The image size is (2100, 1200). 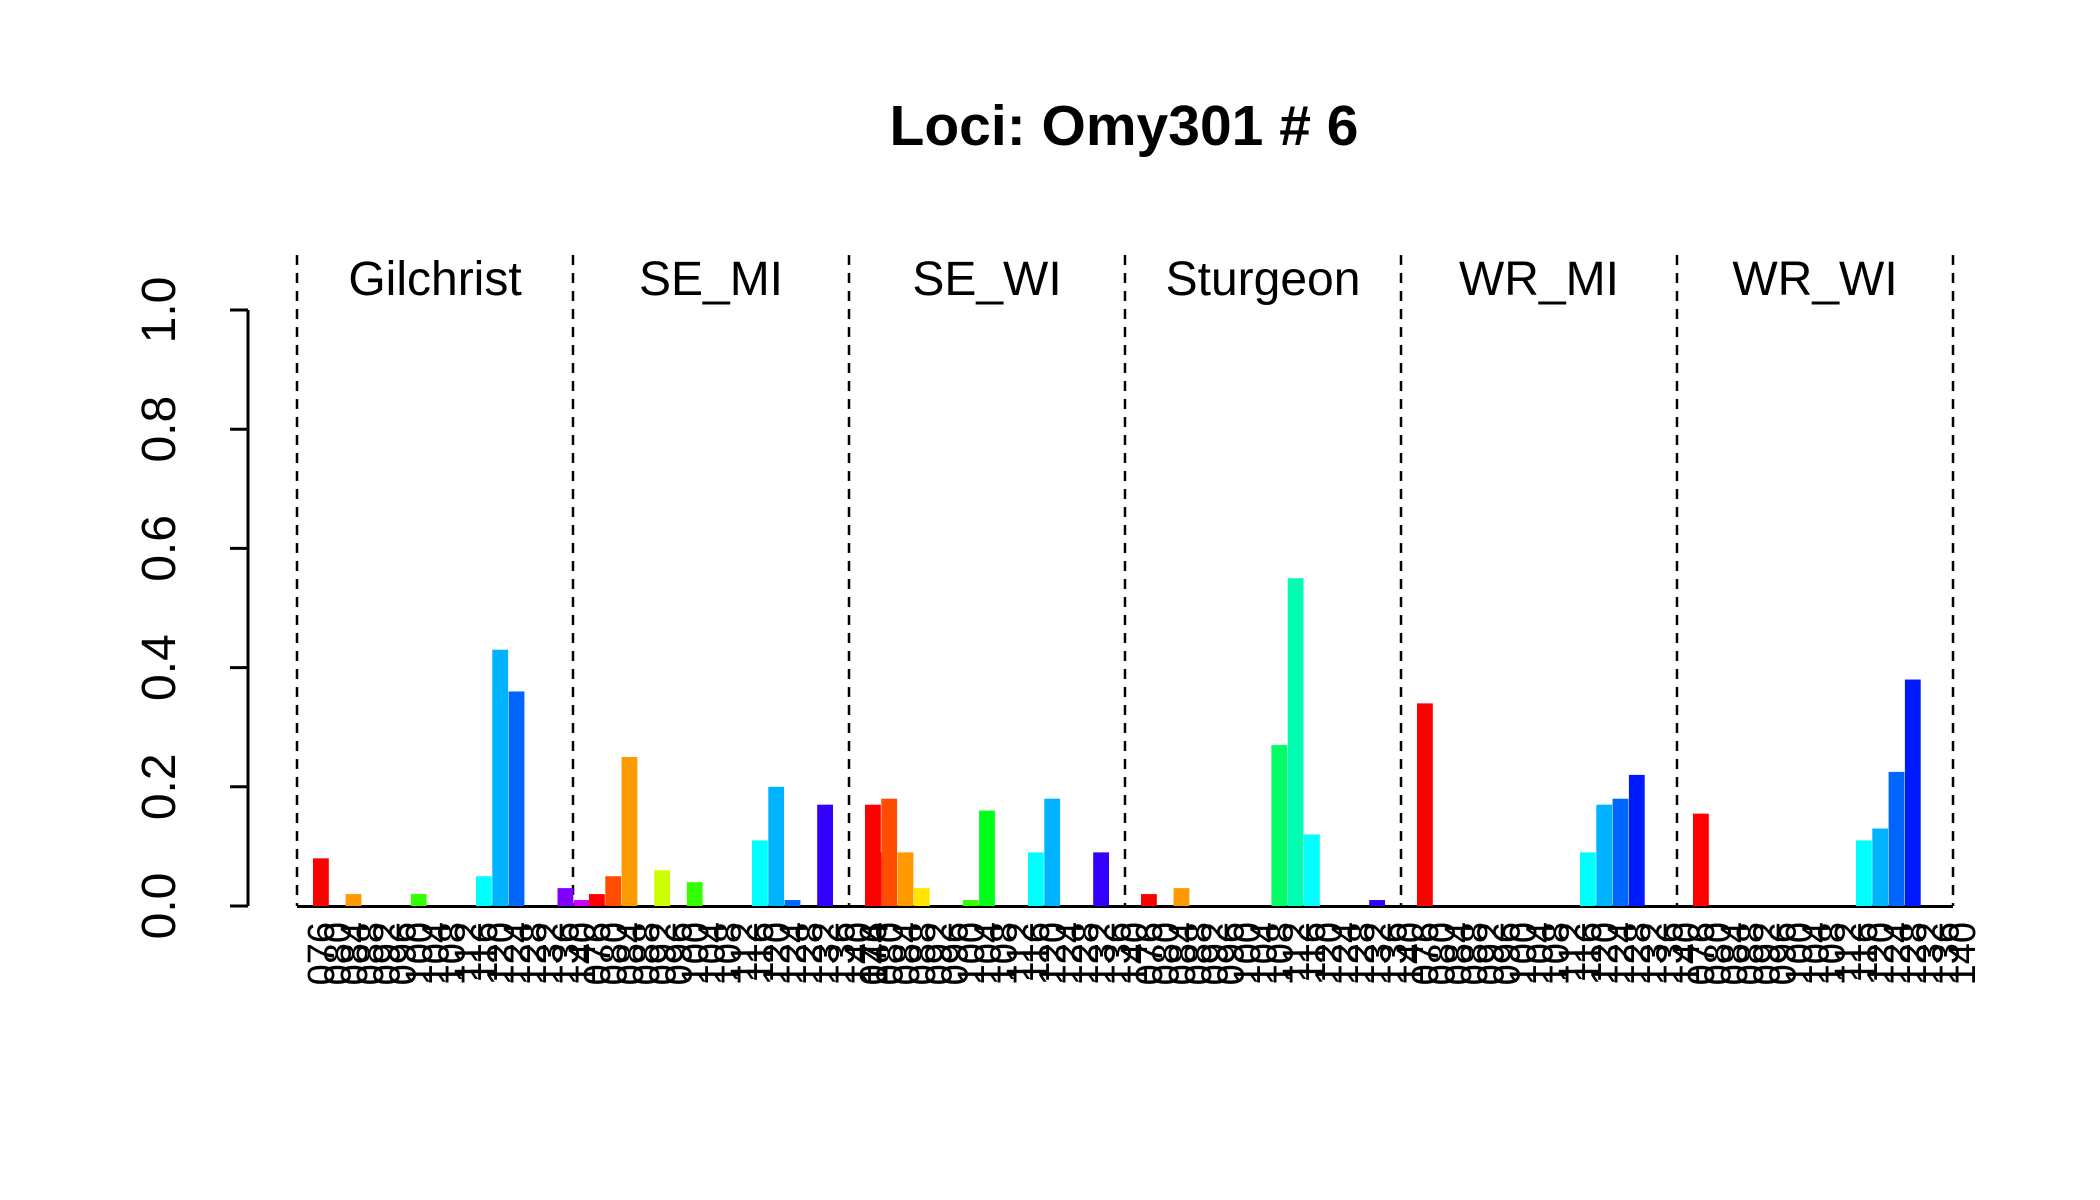 I want to click on y-tick-label: 0.2, so click(x=159, y=786).